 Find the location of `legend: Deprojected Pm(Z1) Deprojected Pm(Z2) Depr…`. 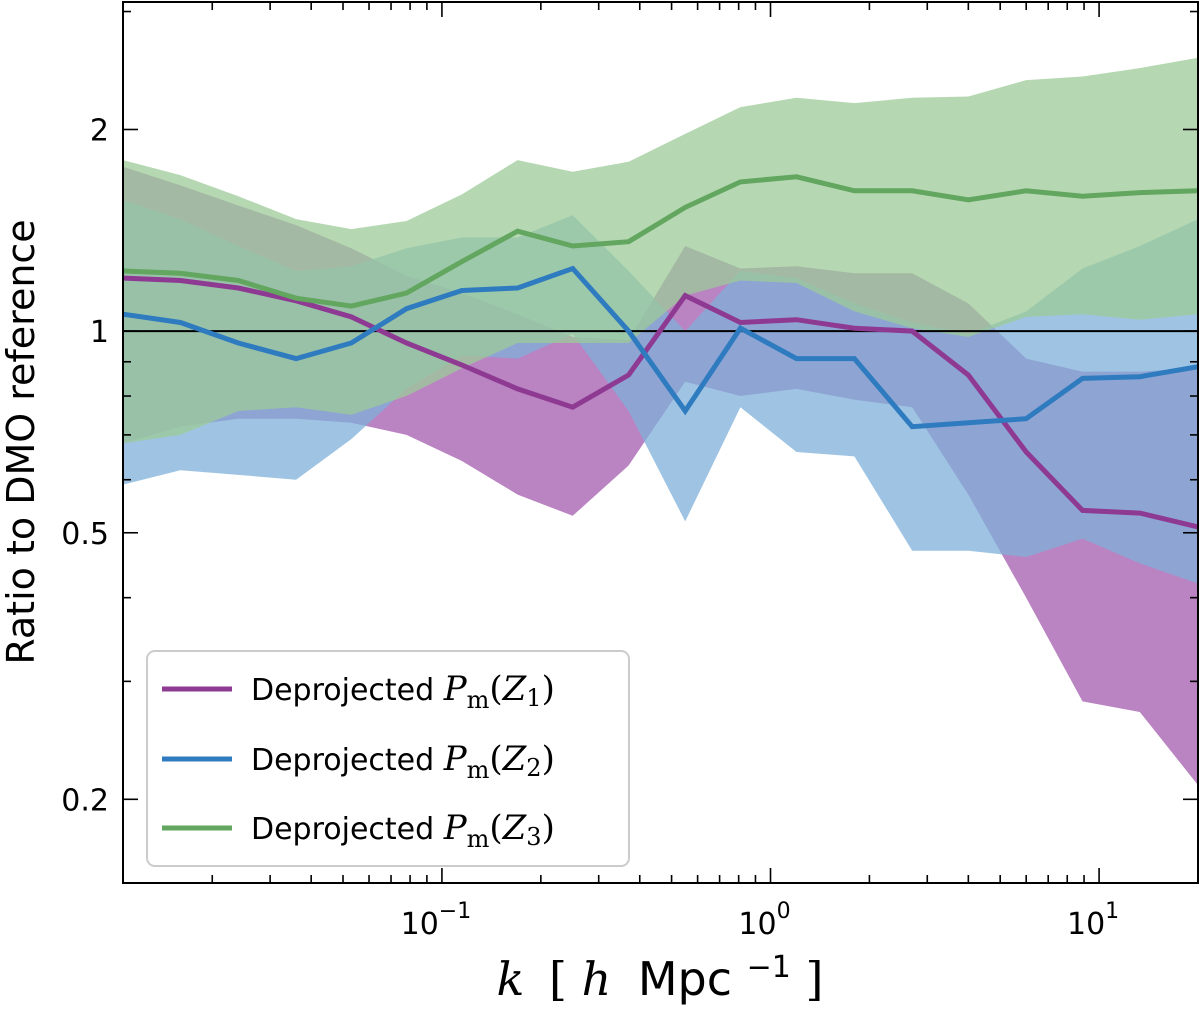

legend: Deprojected Pm(Z1) Deprojected Pm(Z2) Depr… is located at coordinates (388, 758).